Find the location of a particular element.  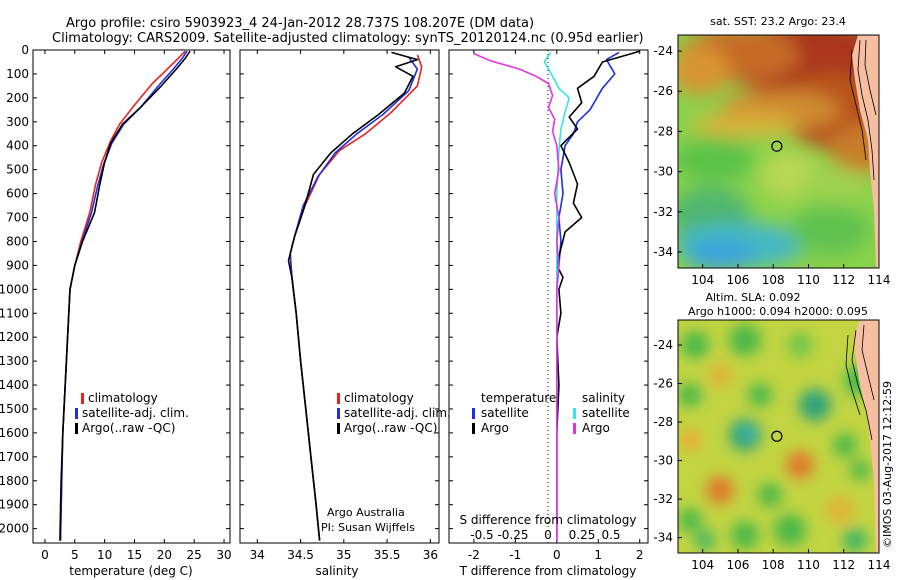

s-tick: 0 is located at coordinates (548, 535).